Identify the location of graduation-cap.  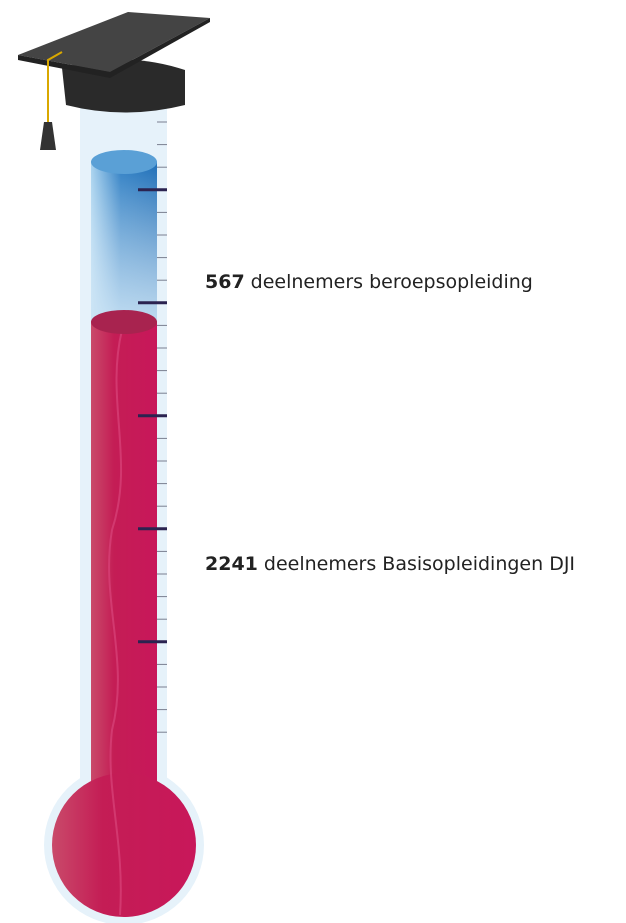
(114, 81).